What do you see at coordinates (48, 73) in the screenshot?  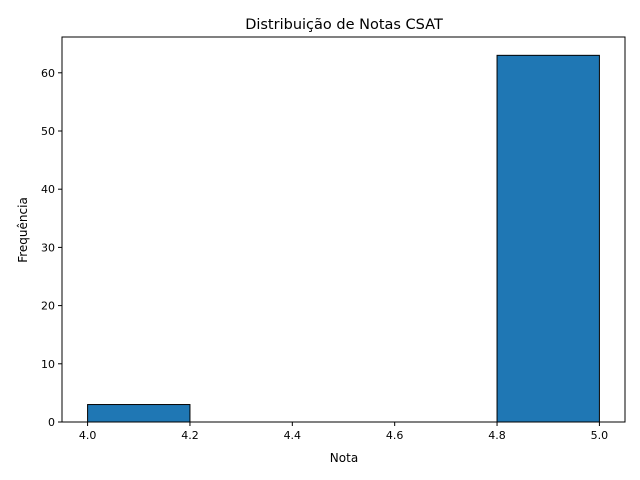 I see `y-tick-label-6: 60` at bounding box center [48, 73].